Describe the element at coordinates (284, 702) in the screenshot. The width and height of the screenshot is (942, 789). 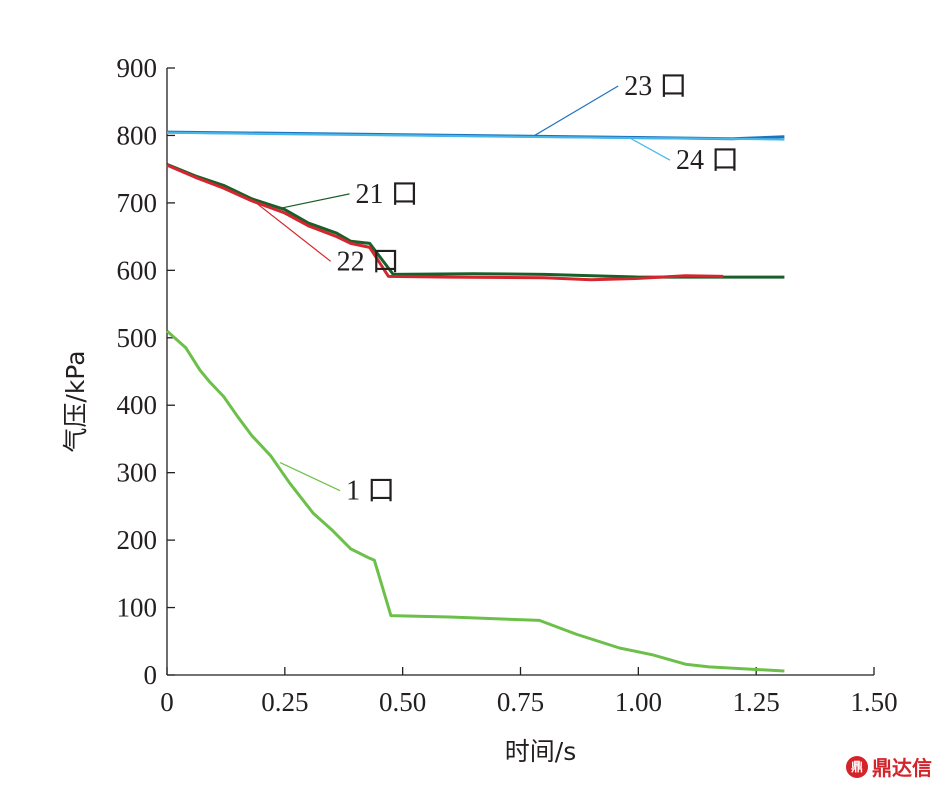
I see `x-tick-label: 0.25` at that location.